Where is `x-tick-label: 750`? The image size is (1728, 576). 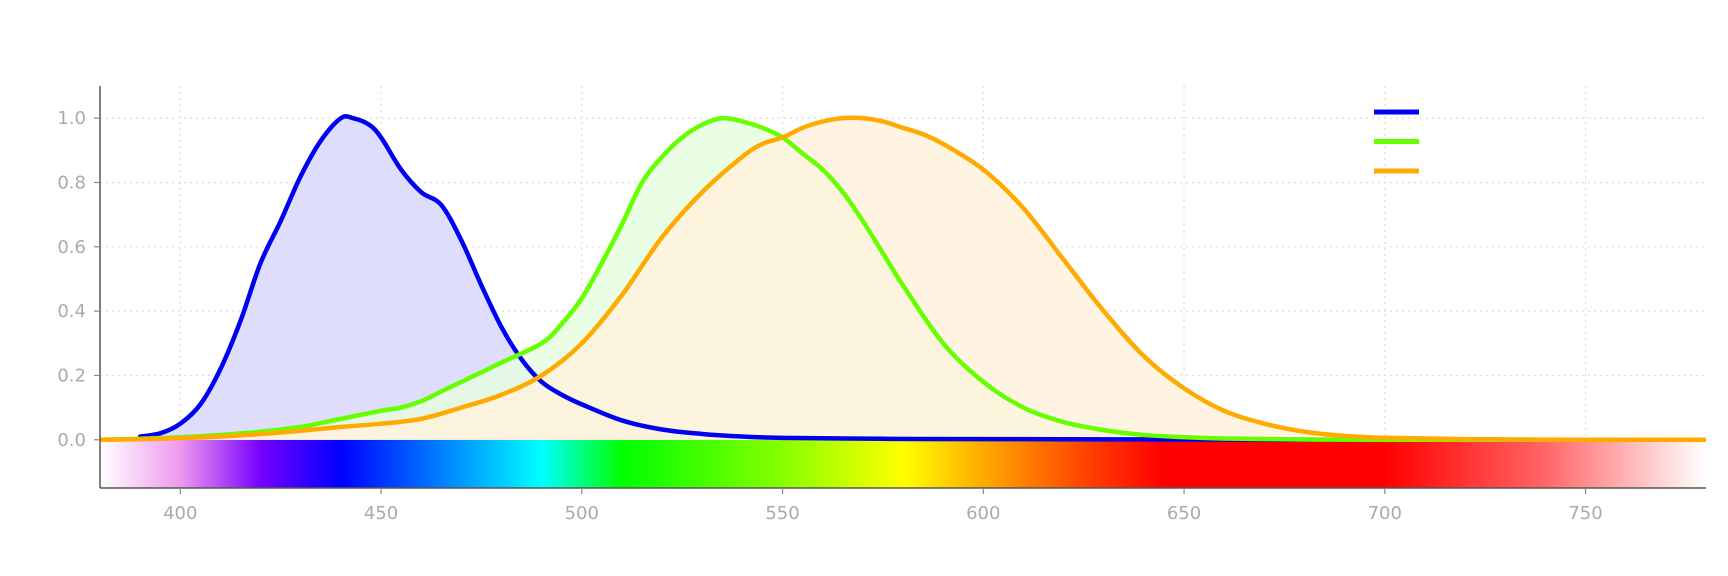 x-tick-label: 750 is located at coordinates (1585, 513).